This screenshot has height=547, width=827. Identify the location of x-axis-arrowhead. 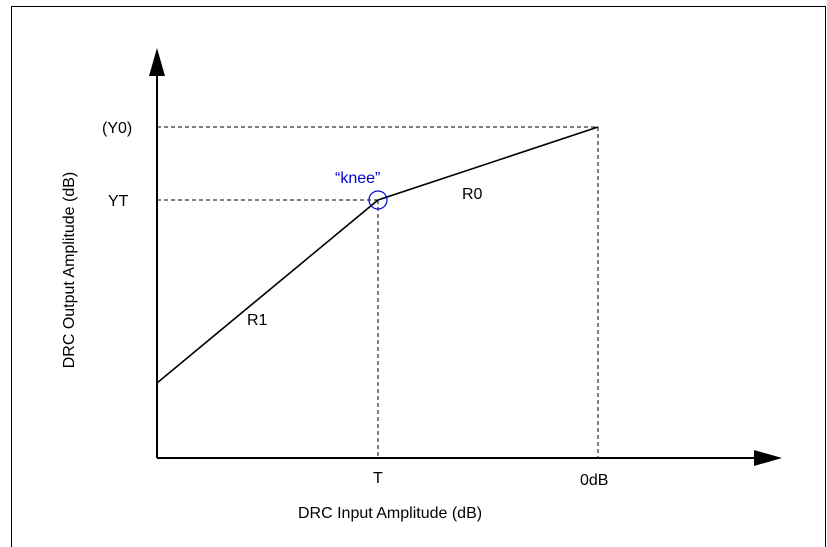
(768, 458).